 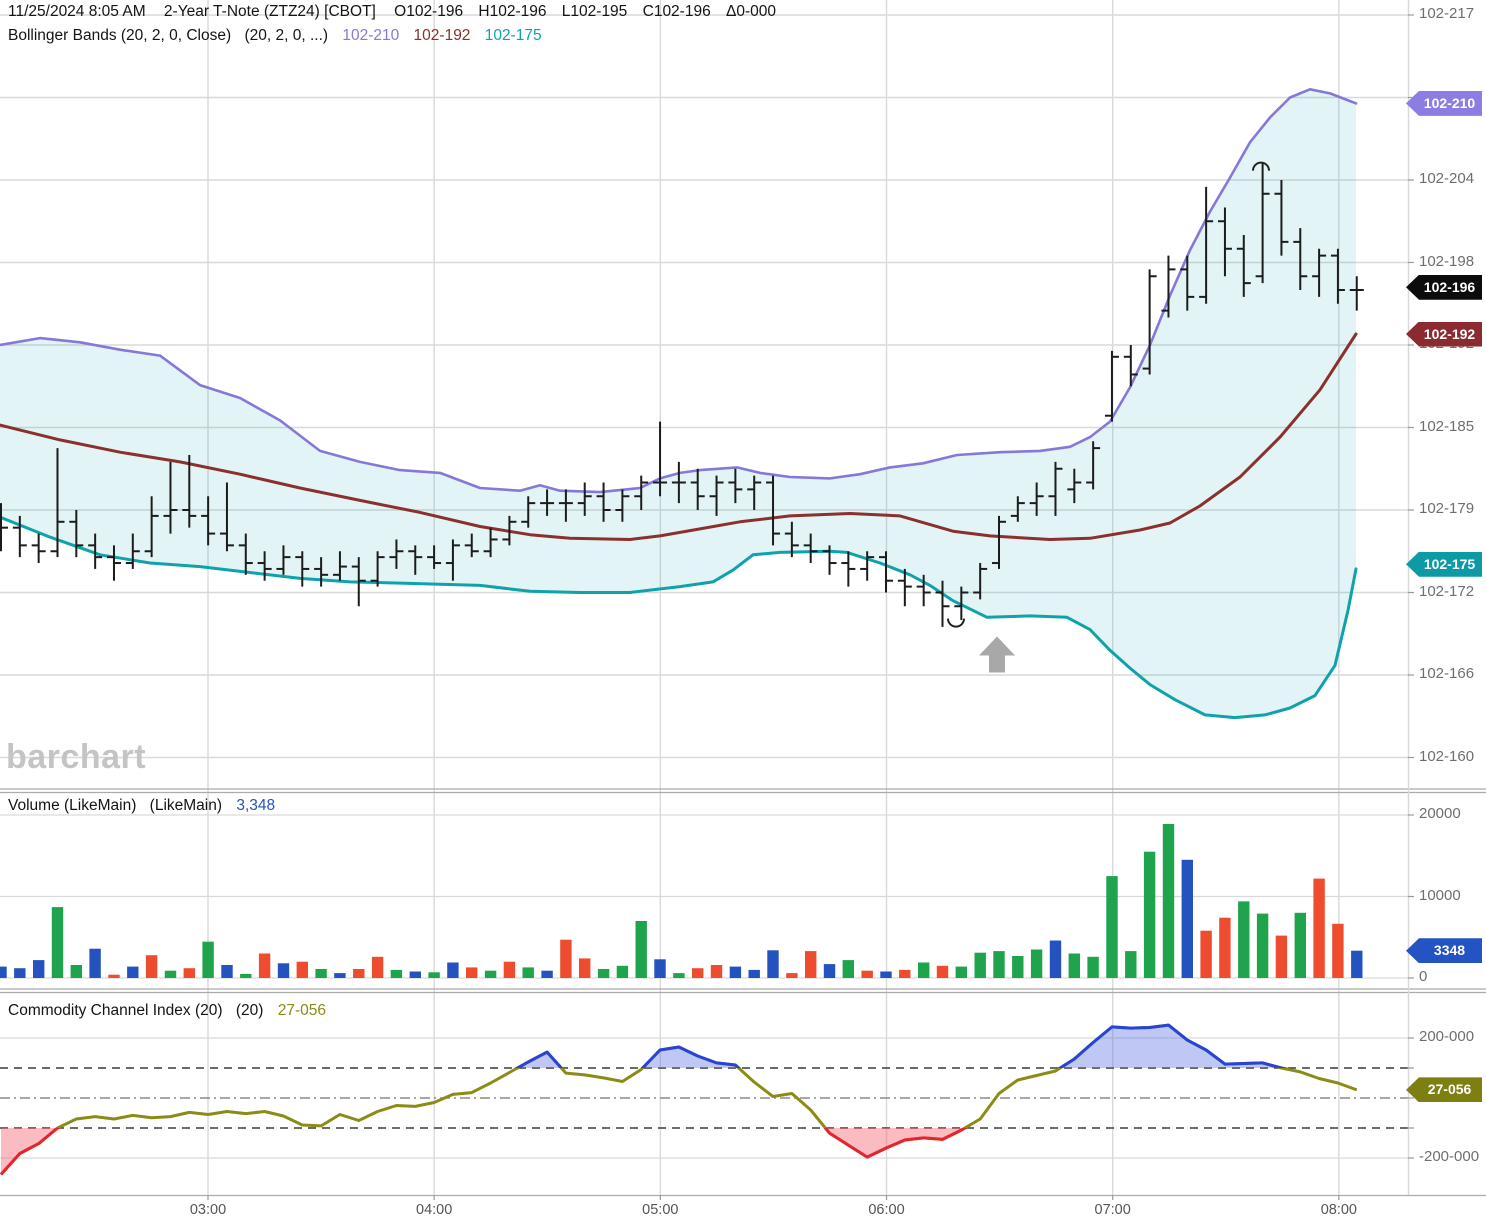 What do you see at coordinates (249, 1010) in the screenshot?
I see `cci-params: (20)` at bounding box center [249, 1010].